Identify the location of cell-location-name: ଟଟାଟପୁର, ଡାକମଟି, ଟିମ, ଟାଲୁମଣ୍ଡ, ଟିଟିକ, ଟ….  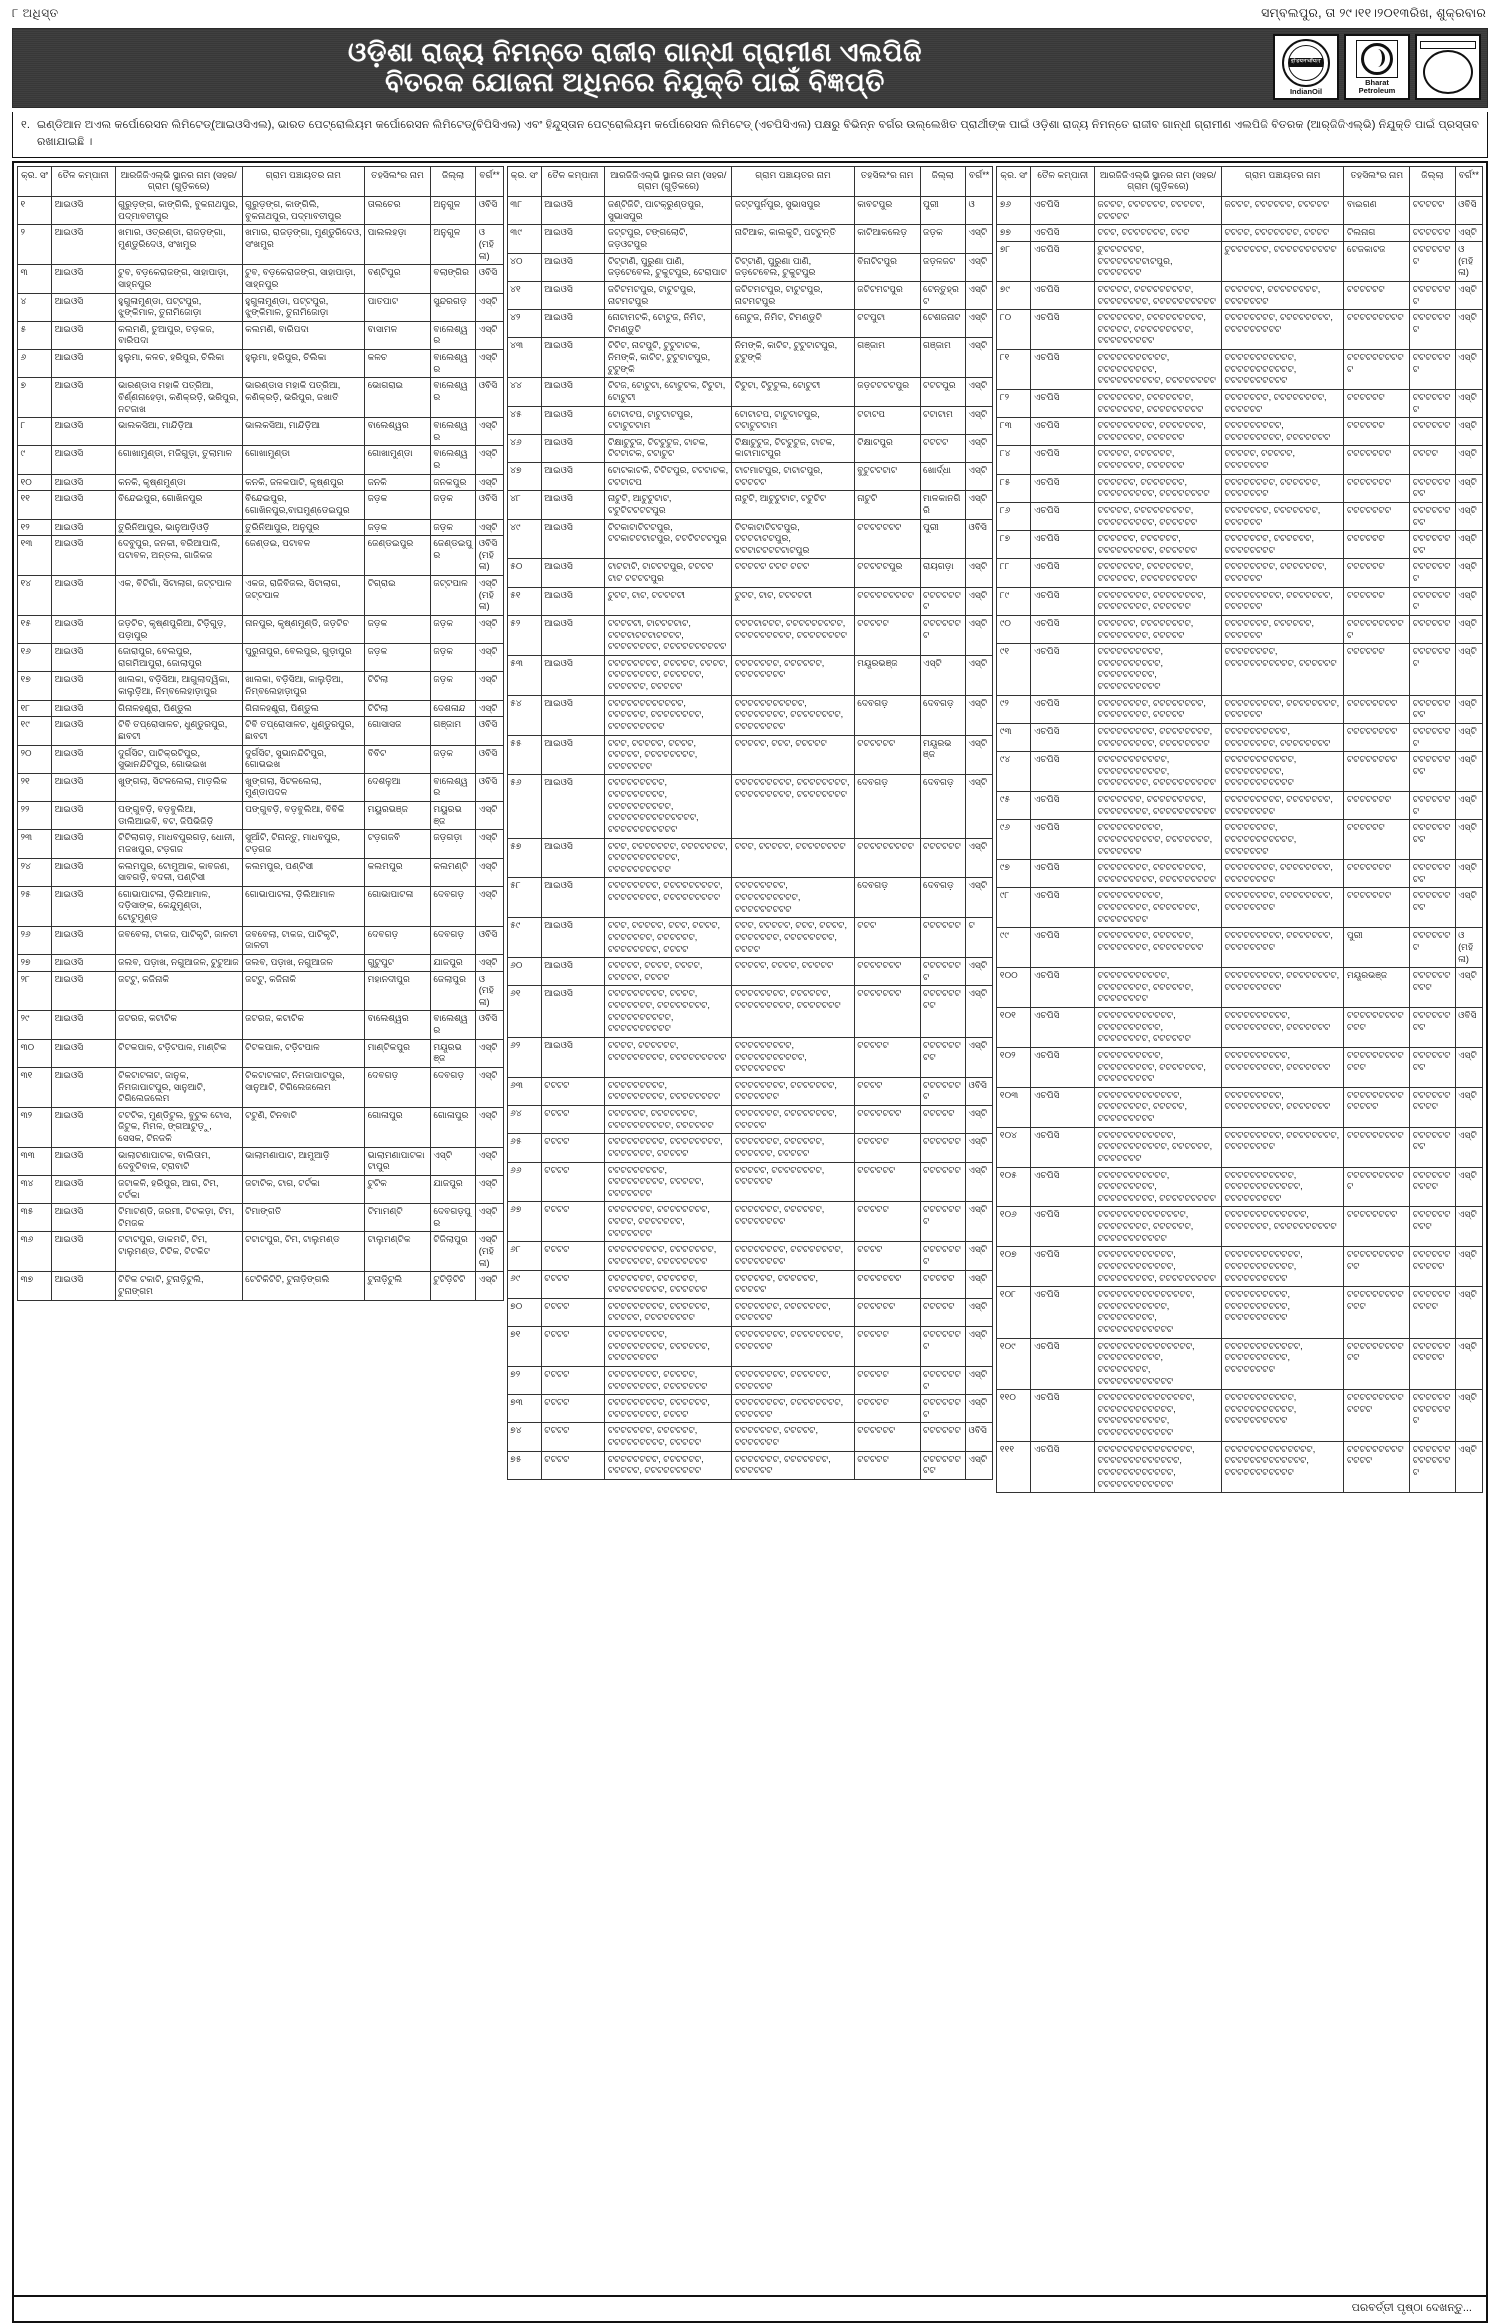
(178, 1252).